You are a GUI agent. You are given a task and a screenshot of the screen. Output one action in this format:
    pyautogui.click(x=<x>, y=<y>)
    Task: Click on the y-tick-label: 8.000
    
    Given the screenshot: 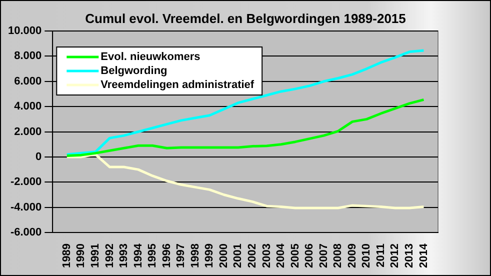 What is the action you would take?
    pyautogui.click(x=28, y=56)
    